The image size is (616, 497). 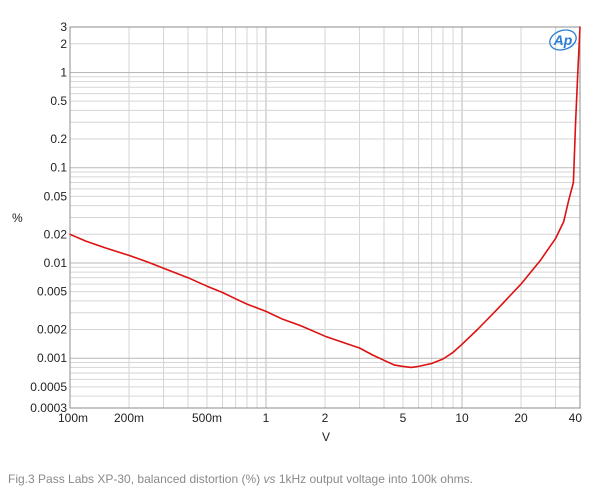 What do you see at coordinates (52, 358) in the screenshot?
I see `y-tick-label-11: 0.001` at bounding box center [52, 358].